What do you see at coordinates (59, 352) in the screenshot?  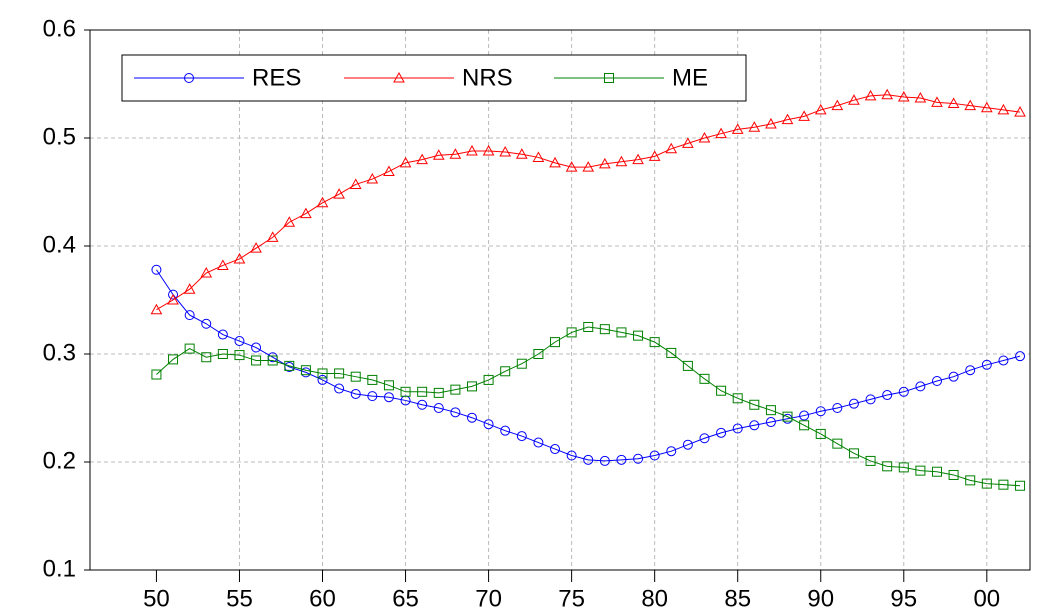 I see `y-tick-label: 0.3` at bounding box center [59, 352].